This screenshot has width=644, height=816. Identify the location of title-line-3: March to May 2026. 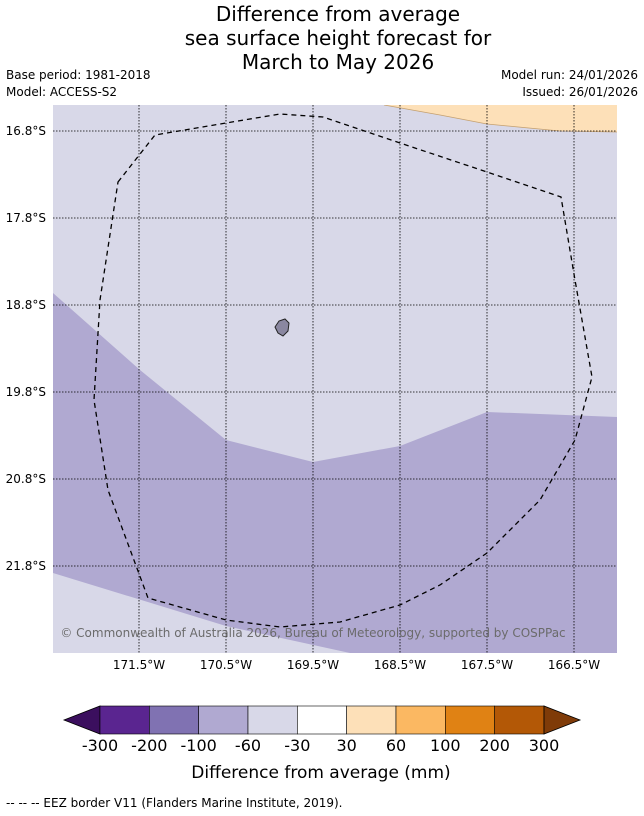
(338, 62).